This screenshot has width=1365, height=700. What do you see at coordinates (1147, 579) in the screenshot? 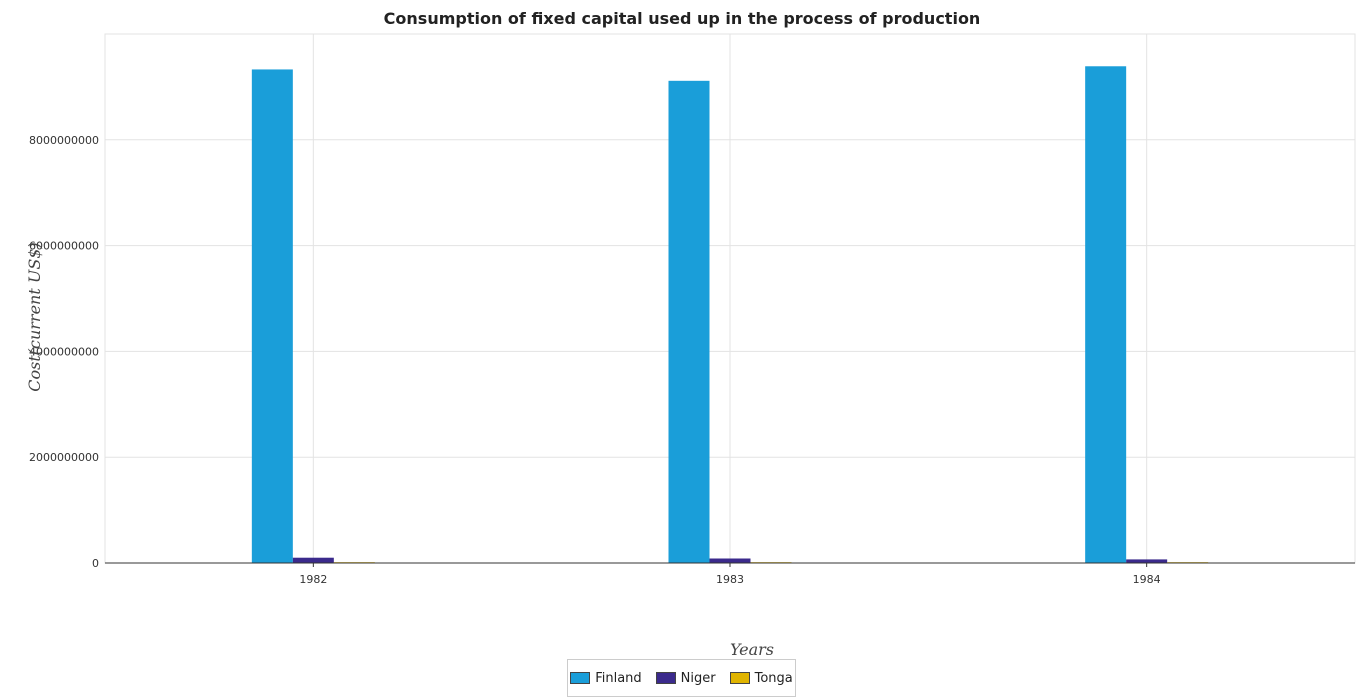
I see `x-tick-label: 1984` at bounding box center [1147, 579].